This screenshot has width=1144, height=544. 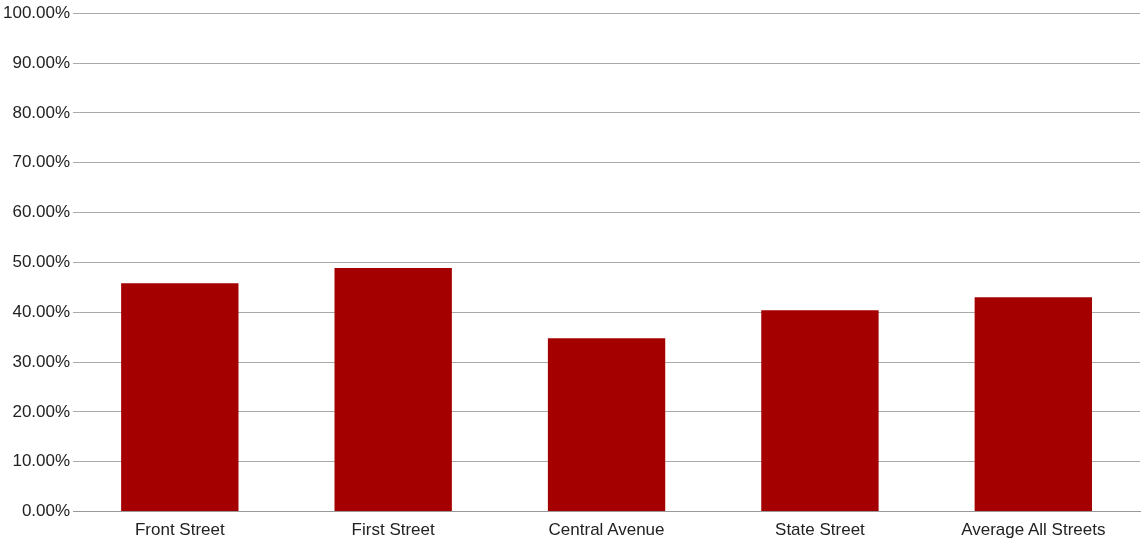 What do you see at coordinates (41, 112) in the screenshot?
I see `y-tick-label: 80.00%` at bounding box center [41, 112].